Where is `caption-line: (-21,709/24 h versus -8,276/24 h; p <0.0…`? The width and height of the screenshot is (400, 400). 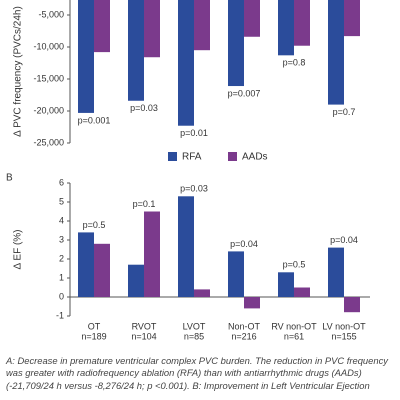
caption-line: (-21,709/24 h versus -8,276/24 h; p <0.0… is located at coordinates (188, 385).